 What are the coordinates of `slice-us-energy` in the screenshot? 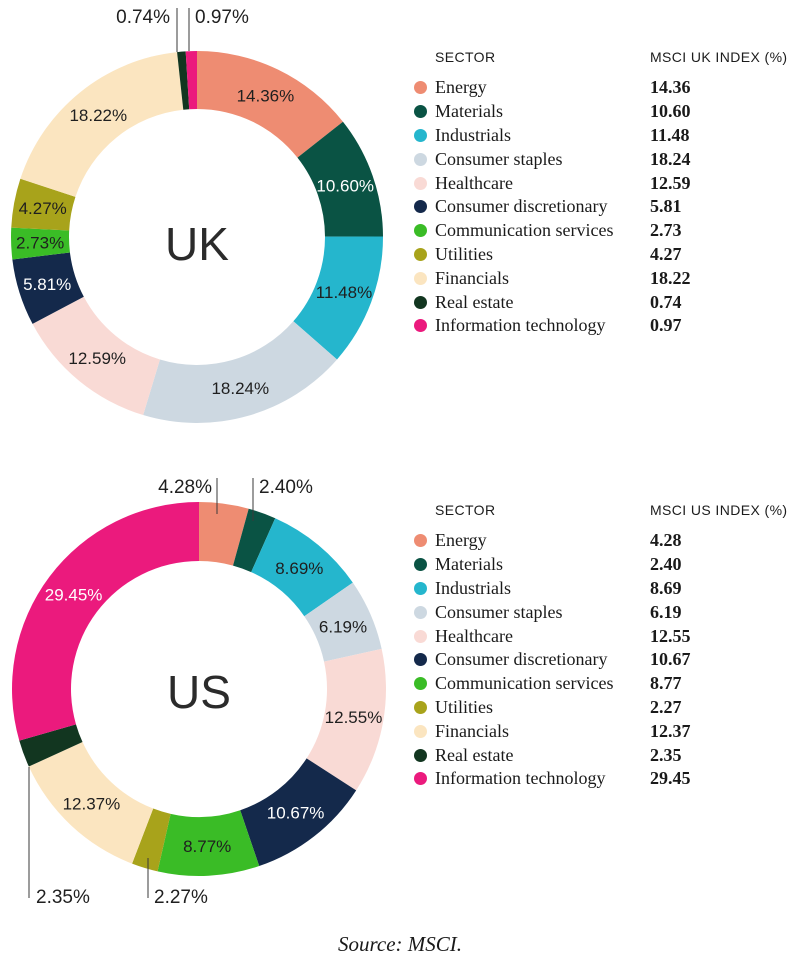 It's located at (224, 534).